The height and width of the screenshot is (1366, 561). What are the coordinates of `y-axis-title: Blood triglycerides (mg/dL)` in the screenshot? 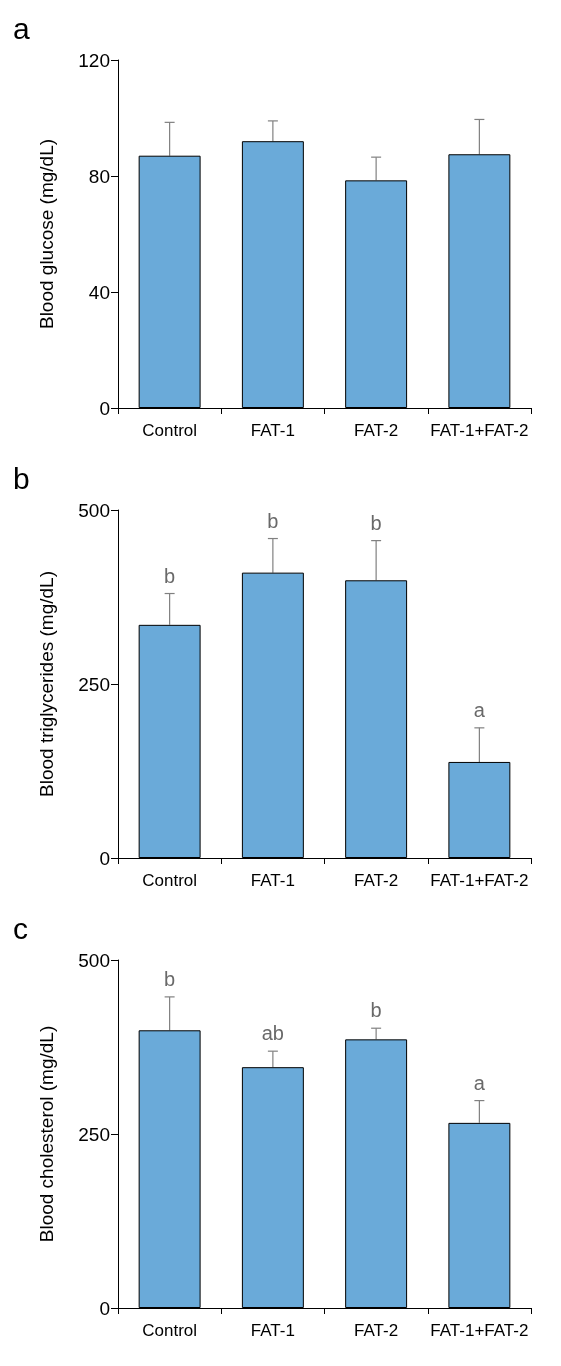 It's located at (46, 684).